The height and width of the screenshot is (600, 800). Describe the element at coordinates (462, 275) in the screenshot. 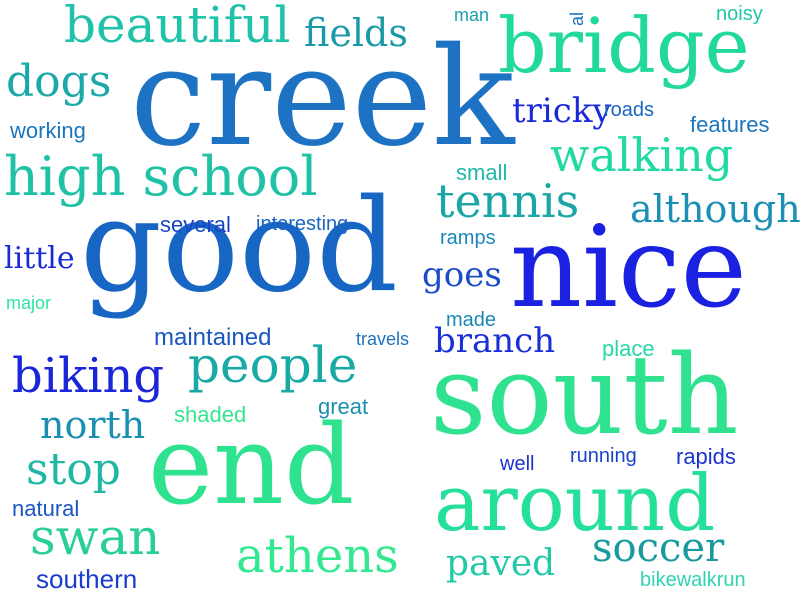

I see `word-goes: goes` at that location.